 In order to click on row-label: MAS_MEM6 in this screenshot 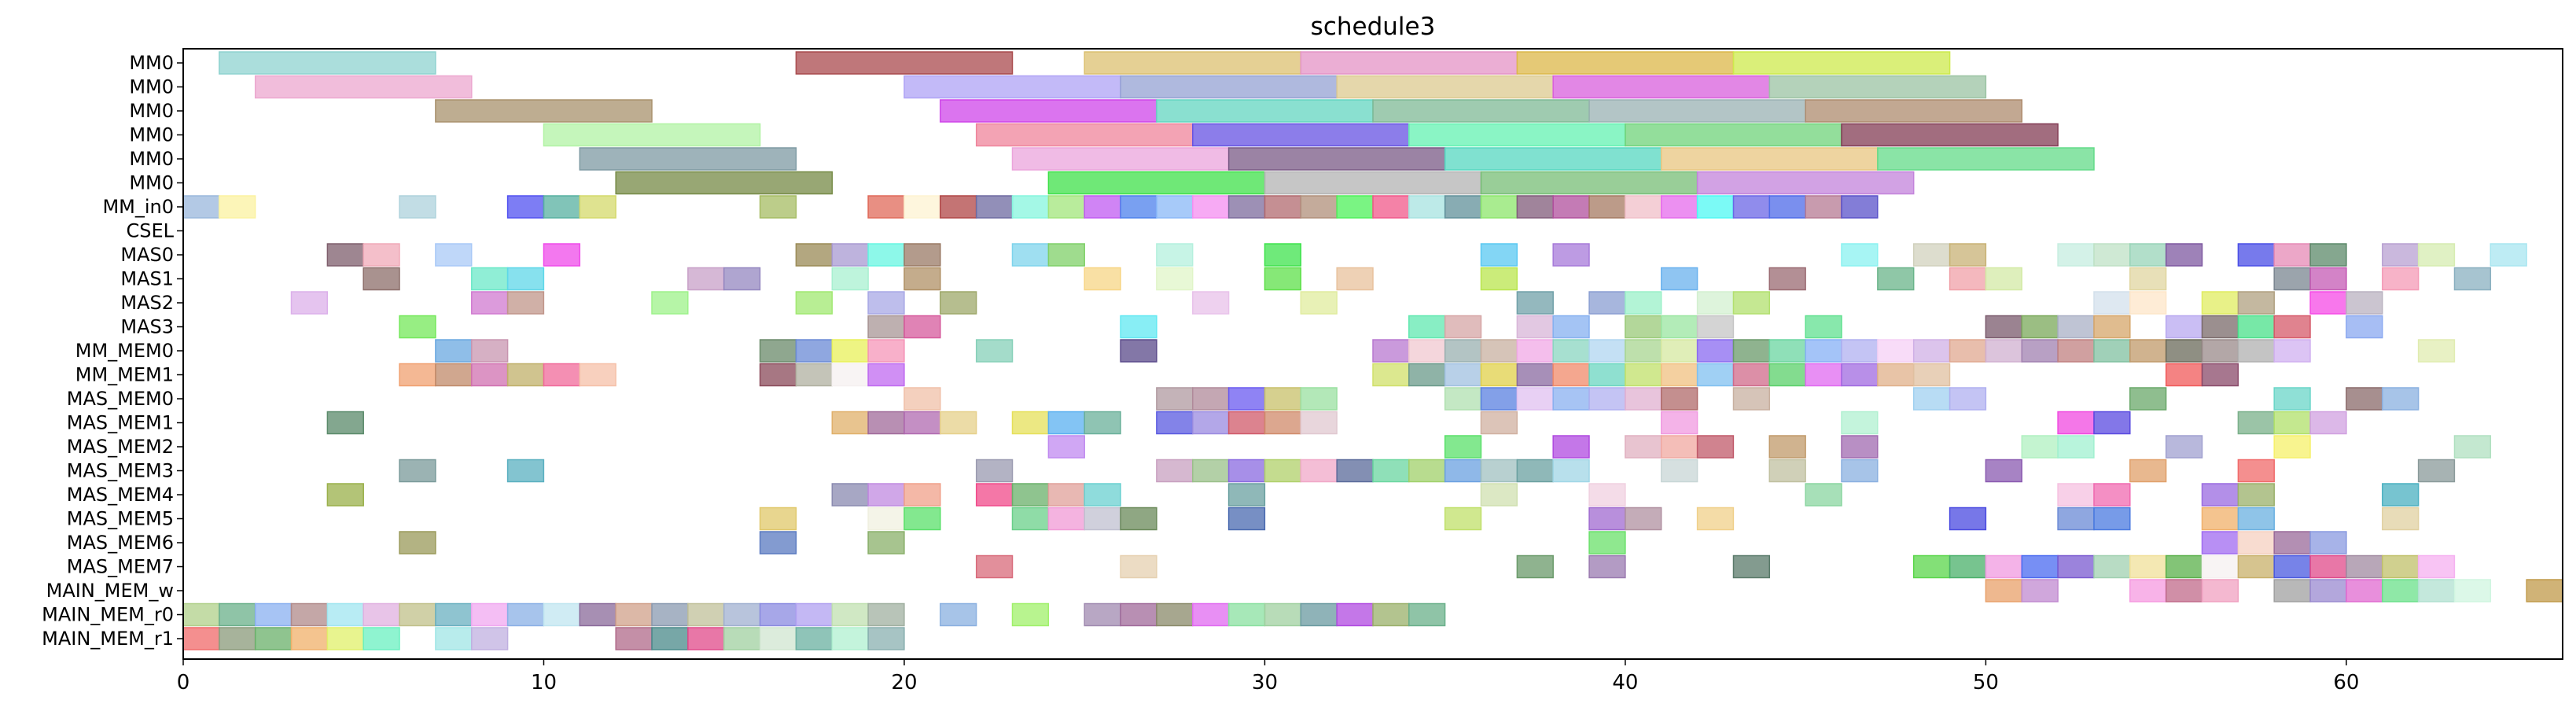, I will do `click(120, 543)`.